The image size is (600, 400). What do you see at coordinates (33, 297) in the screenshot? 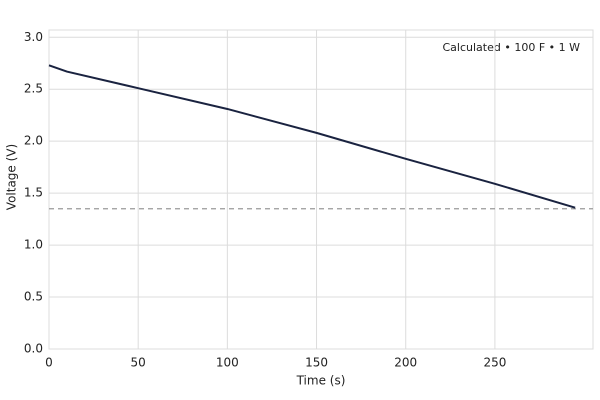
I see `y-tick-label: 0.5` at bounding box center [33, 297].